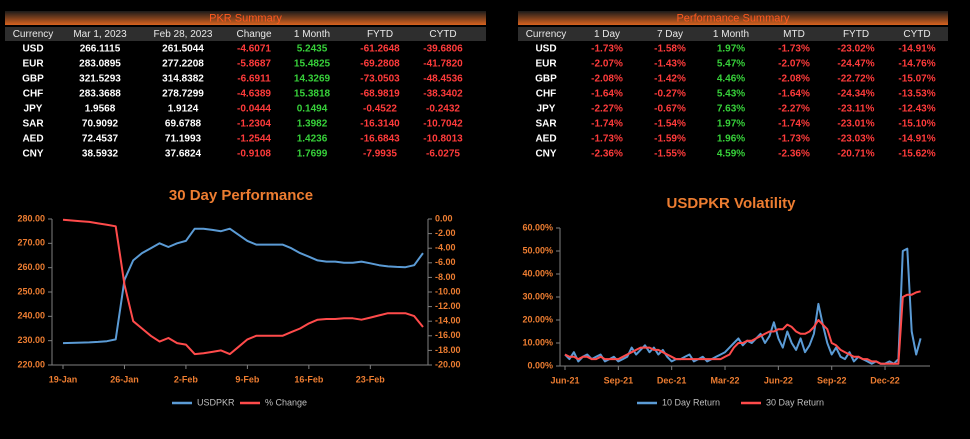  Describe the element at coordinates (100, 94) in the screenshot. I see `table-cell: 283.3688` at that location.